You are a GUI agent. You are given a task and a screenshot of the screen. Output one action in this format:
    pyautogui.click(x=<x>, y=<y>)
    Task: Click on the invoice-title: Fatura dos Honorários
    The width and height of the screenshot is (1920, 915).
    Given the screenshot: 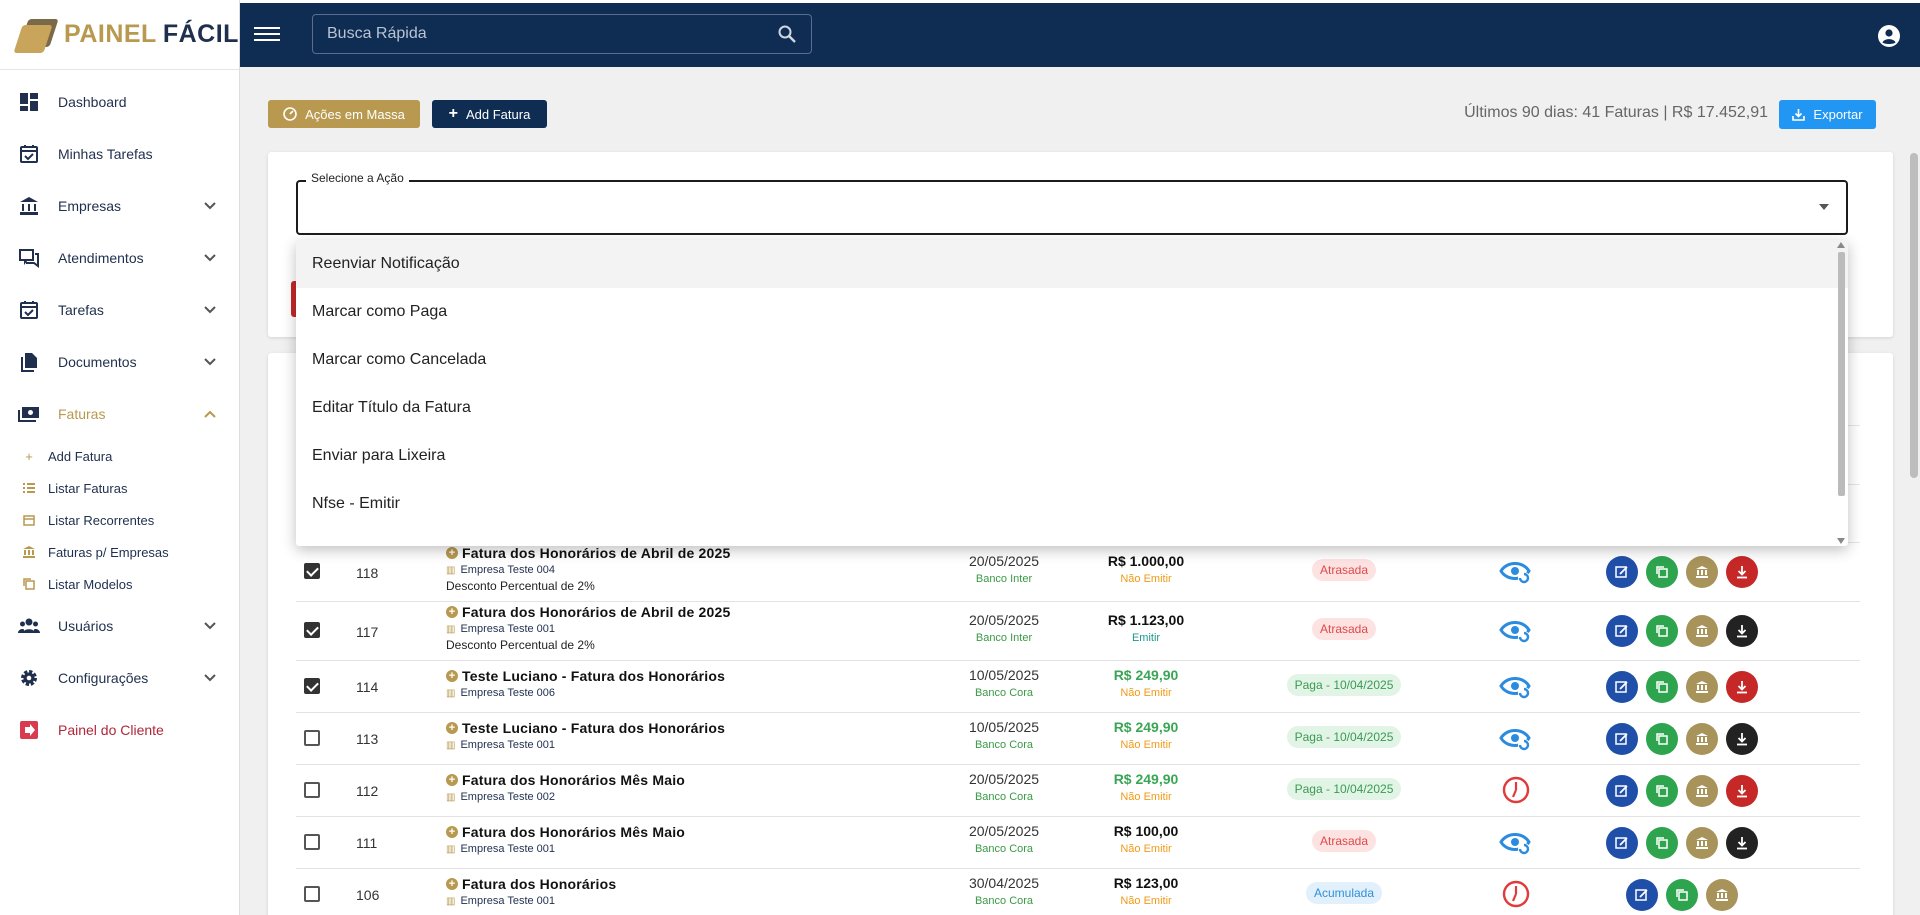 What is the action you would take?
    pyautogui.click(x=539, y=884)
    